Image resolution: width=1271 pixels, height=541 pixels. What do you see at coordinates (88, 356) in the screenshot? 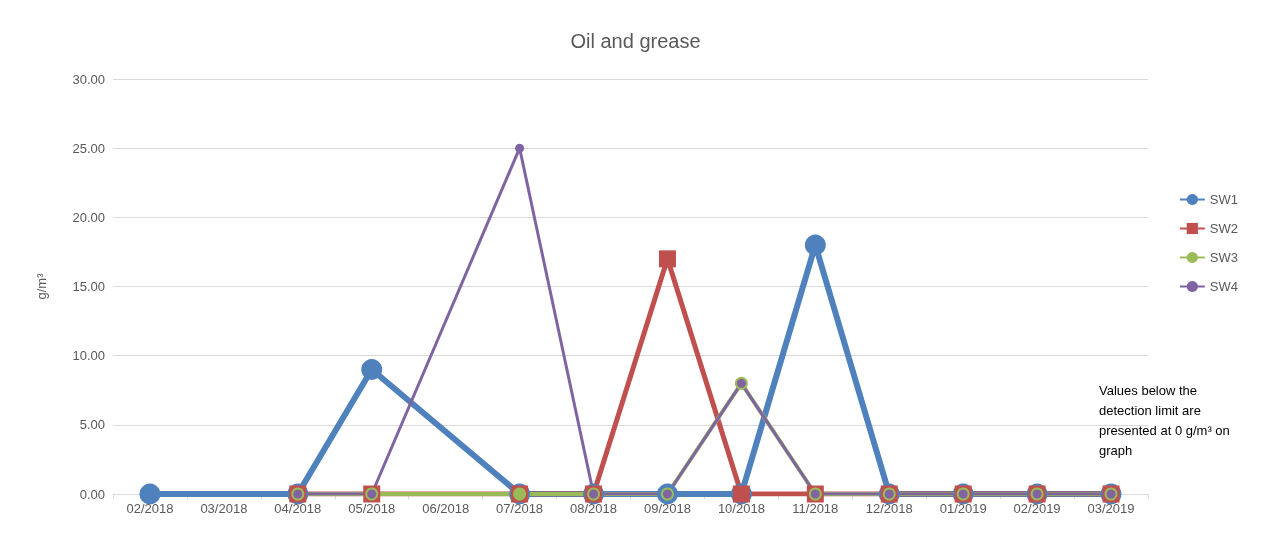
I see `y-tick-label: 10.00` at bounding box center [88, 356].